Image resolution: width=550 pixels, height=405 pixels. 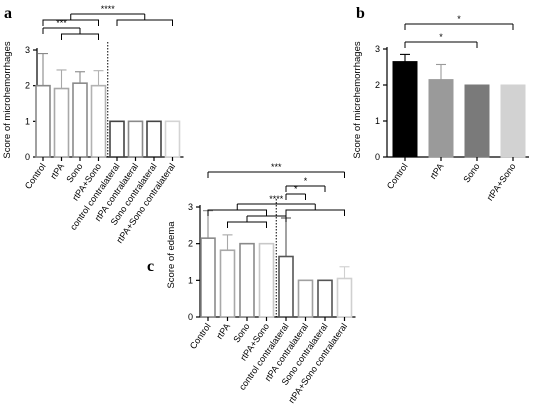 I want to click on y-axis-label: Score of edema, so click(x=171, y=255).